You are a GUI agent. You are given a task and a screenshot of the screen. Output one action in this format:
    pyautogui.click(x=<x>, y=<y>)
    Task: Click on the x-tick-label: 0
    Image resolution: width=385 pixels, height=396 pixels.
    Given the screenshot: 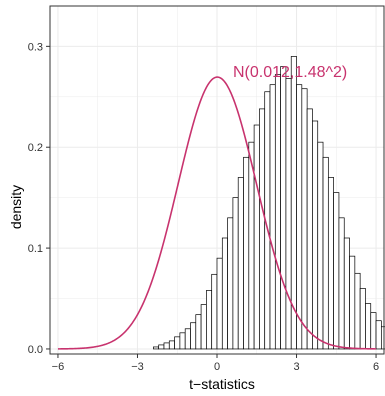 What is the action you would take?
    pyautogui.click(x=217, y=367)
    